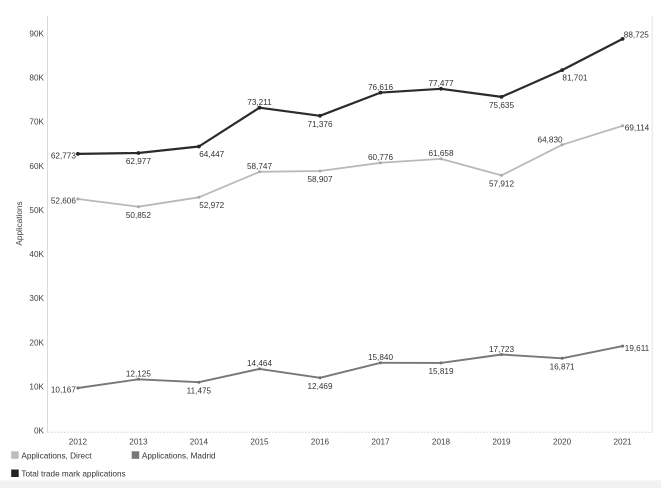  I want to click on svg-text: 75,635, so click(501, 105).